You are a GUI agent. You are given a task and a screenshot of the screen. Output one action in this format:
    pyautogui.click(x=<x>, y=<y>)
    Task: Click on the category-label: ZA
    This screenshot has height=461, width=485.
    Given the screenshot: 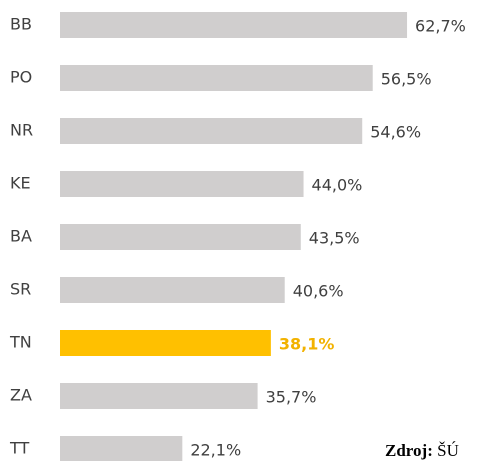 What is the action you would take?
    pyautogui.click(x=21, y=395)
    